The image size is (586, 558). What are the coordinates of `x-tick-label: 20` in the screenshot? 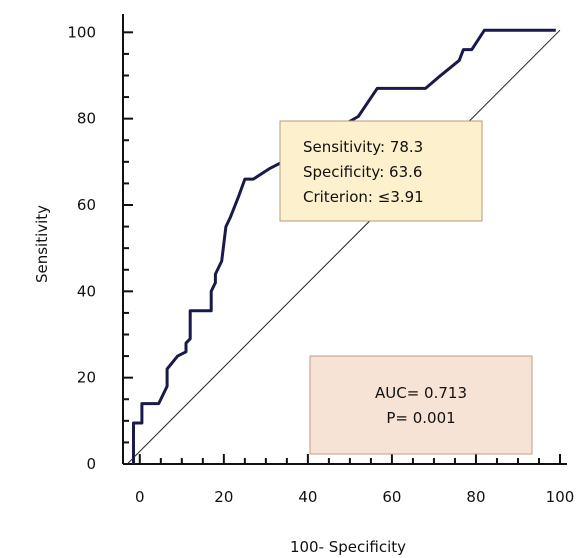 It's located at (223, 497).